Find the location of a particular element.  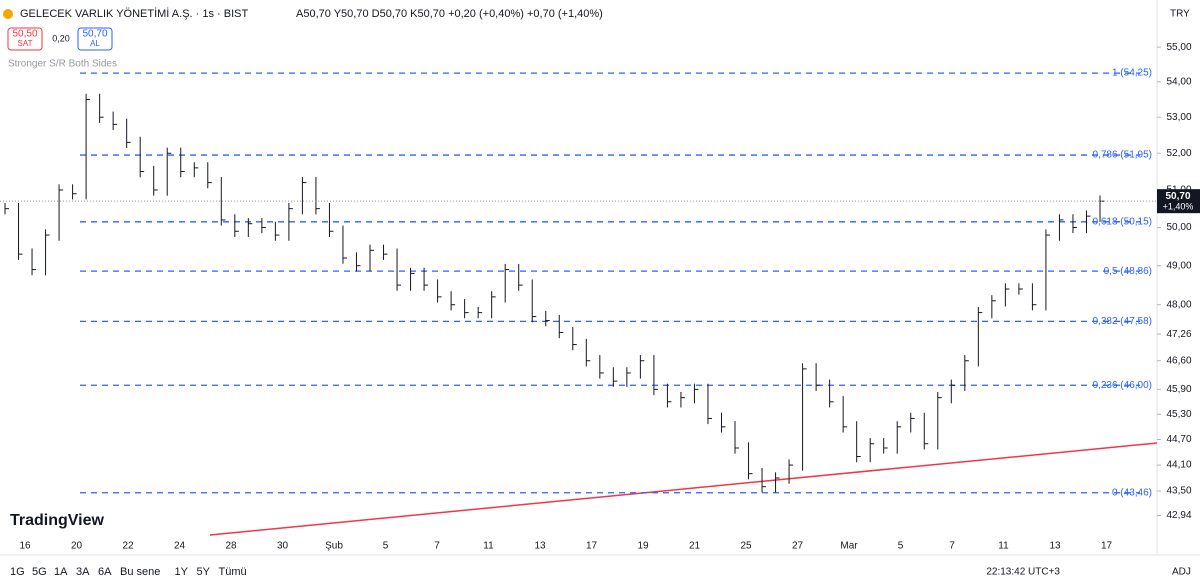

x-tick-label: 30 is located at coordinates (283, 546).